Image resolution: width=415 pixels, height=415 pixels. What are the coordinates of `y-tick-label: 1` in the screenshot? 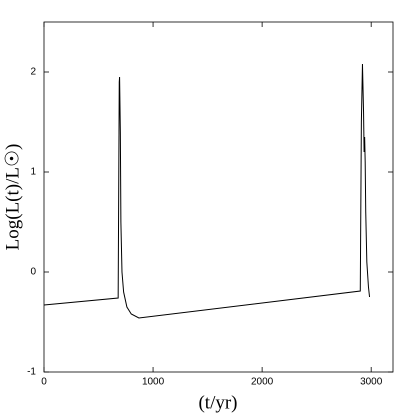 It's located at (33, 172).